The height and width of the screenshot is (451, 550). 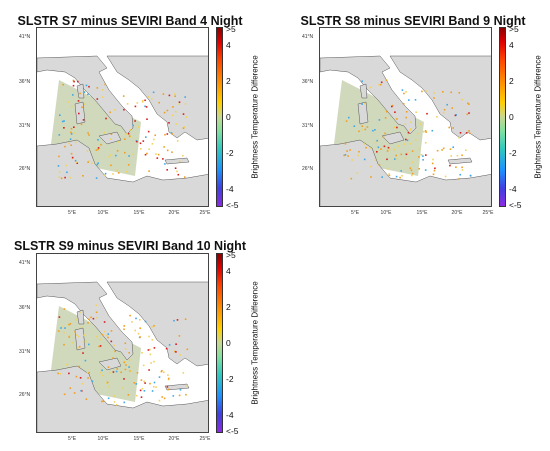 What do you see at coordinates (255, 117) in the screenshot?
I see `colorbar-label: Brightness Temperature Difference` at bounding box center [255, 117].